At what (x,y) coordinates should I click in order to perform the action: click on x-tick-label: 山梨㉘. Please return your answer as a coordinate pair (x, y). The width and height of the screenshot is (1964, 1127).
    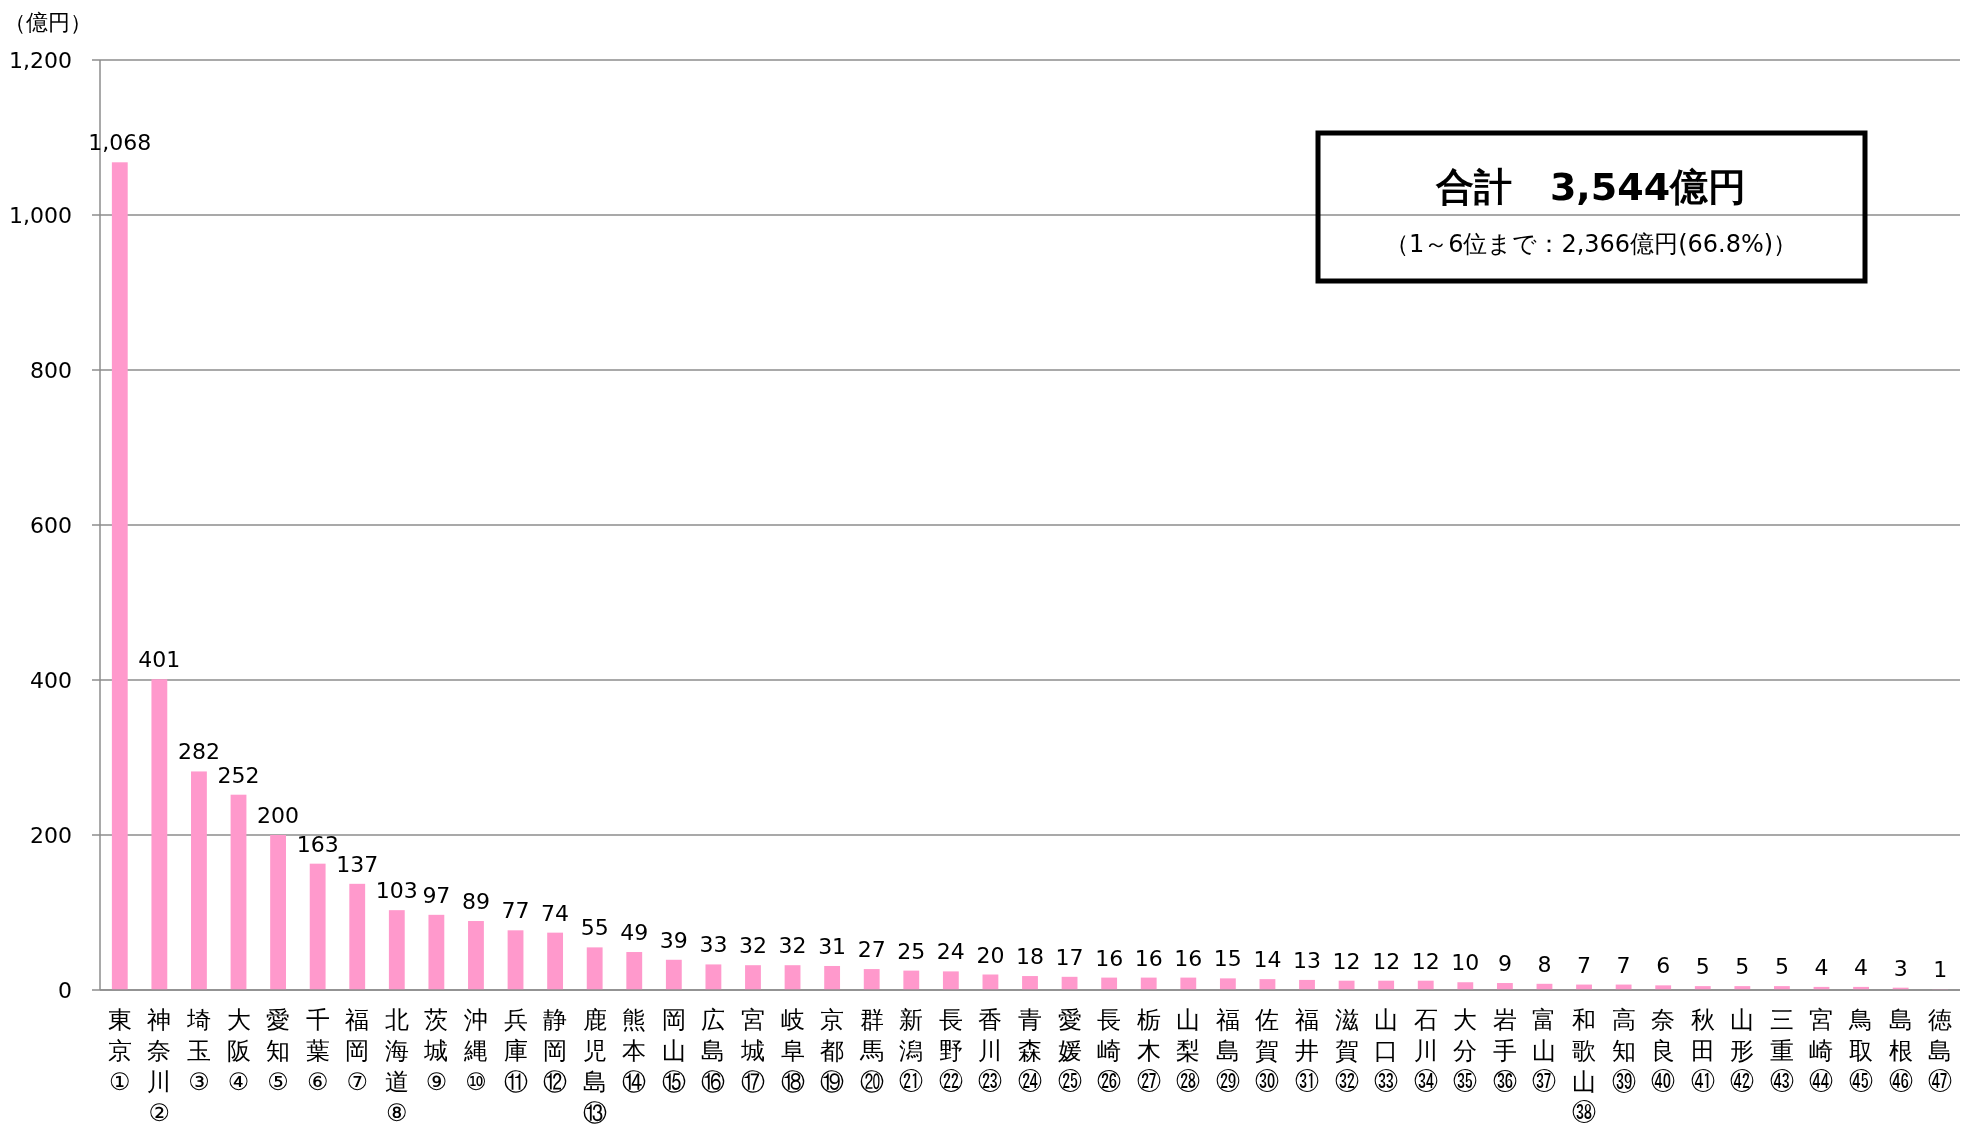
    Looking at the image, I should click on (1188, 1051).